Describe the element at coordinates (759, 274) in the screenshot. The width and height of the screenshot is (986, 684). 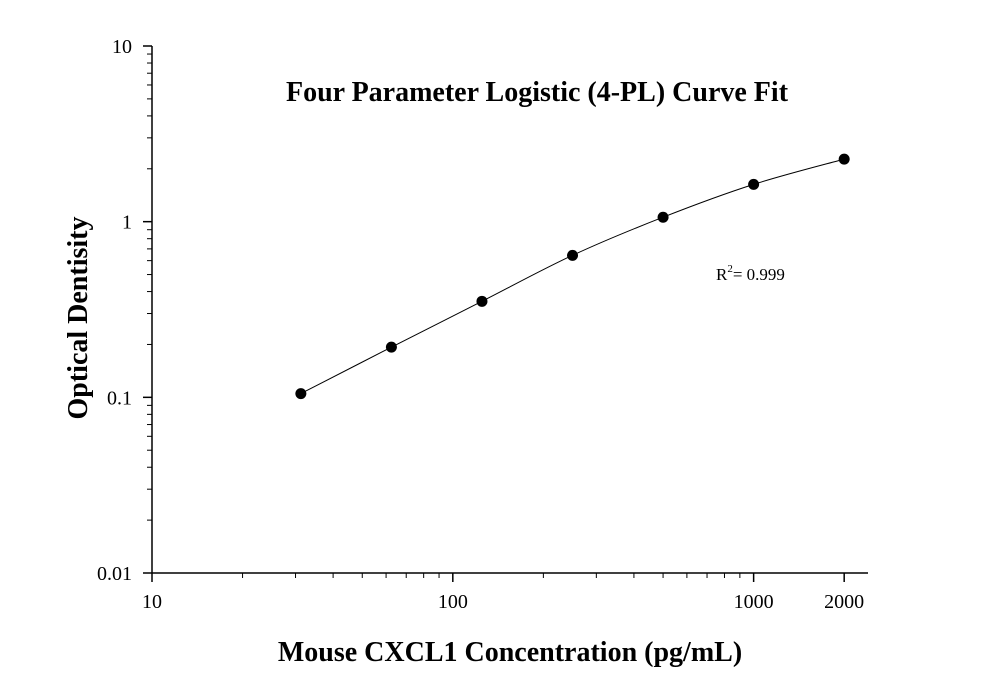
I see `r2-value: = 0.999` at that location.